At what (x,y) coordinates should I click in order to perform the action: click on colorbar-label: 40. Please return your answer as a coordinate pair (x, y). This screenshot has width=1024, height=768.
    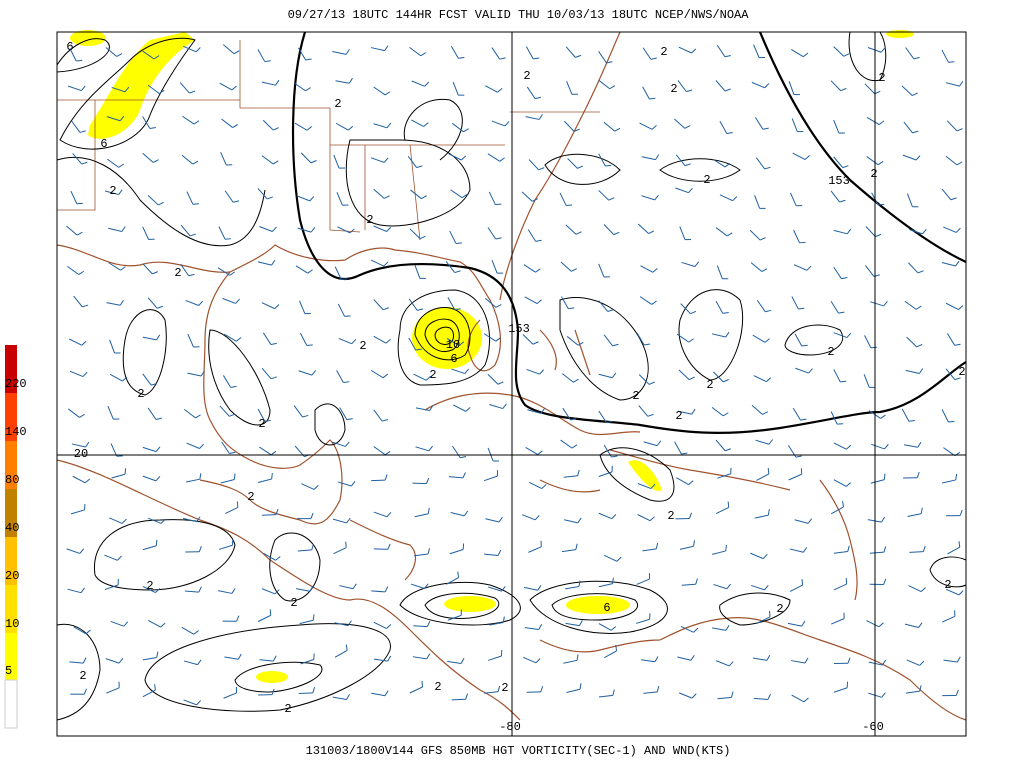
    Looking at the image, I should click on (12, 528).